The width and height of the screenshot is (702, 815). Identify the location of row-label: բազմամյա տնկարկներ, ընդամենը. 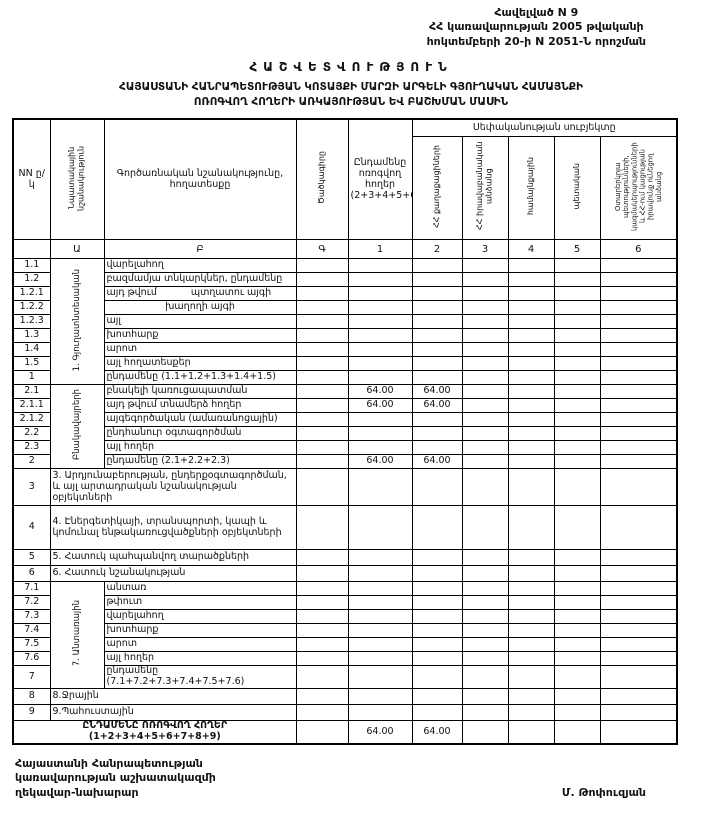
(200, 280).